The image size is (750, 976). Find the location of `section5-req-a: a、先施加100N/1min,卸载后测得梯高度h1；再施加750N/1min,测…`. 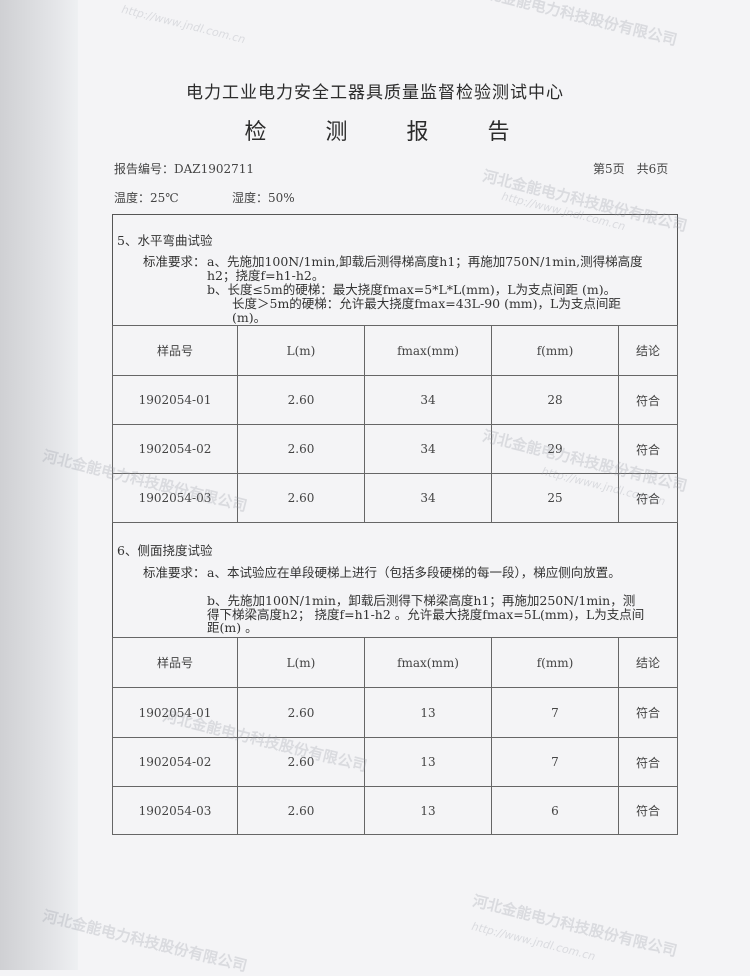

section5-req-a: a、先施加100N/1min,卸载后测得梯高度h1；再施加750N/1min,测… is located at coordinates (425, 268).